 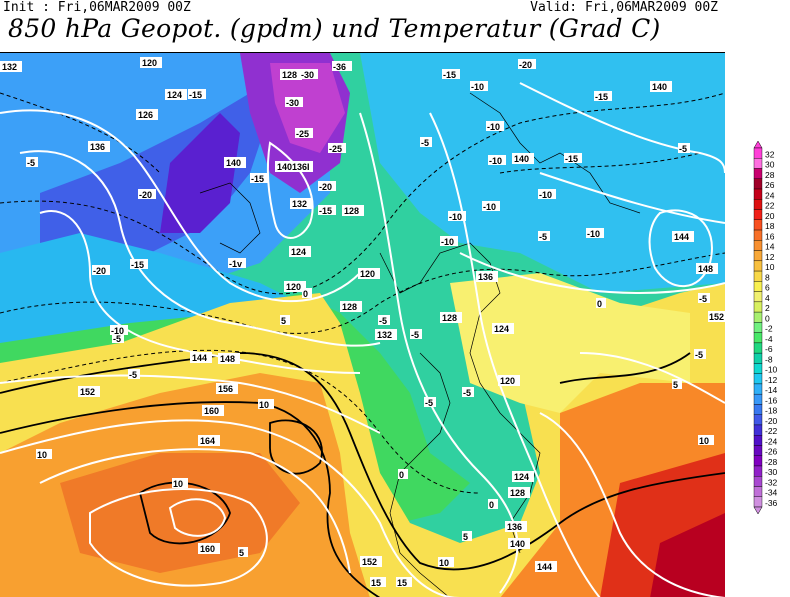 I want to click on legend-label: 6, so click(x=767, y=288).